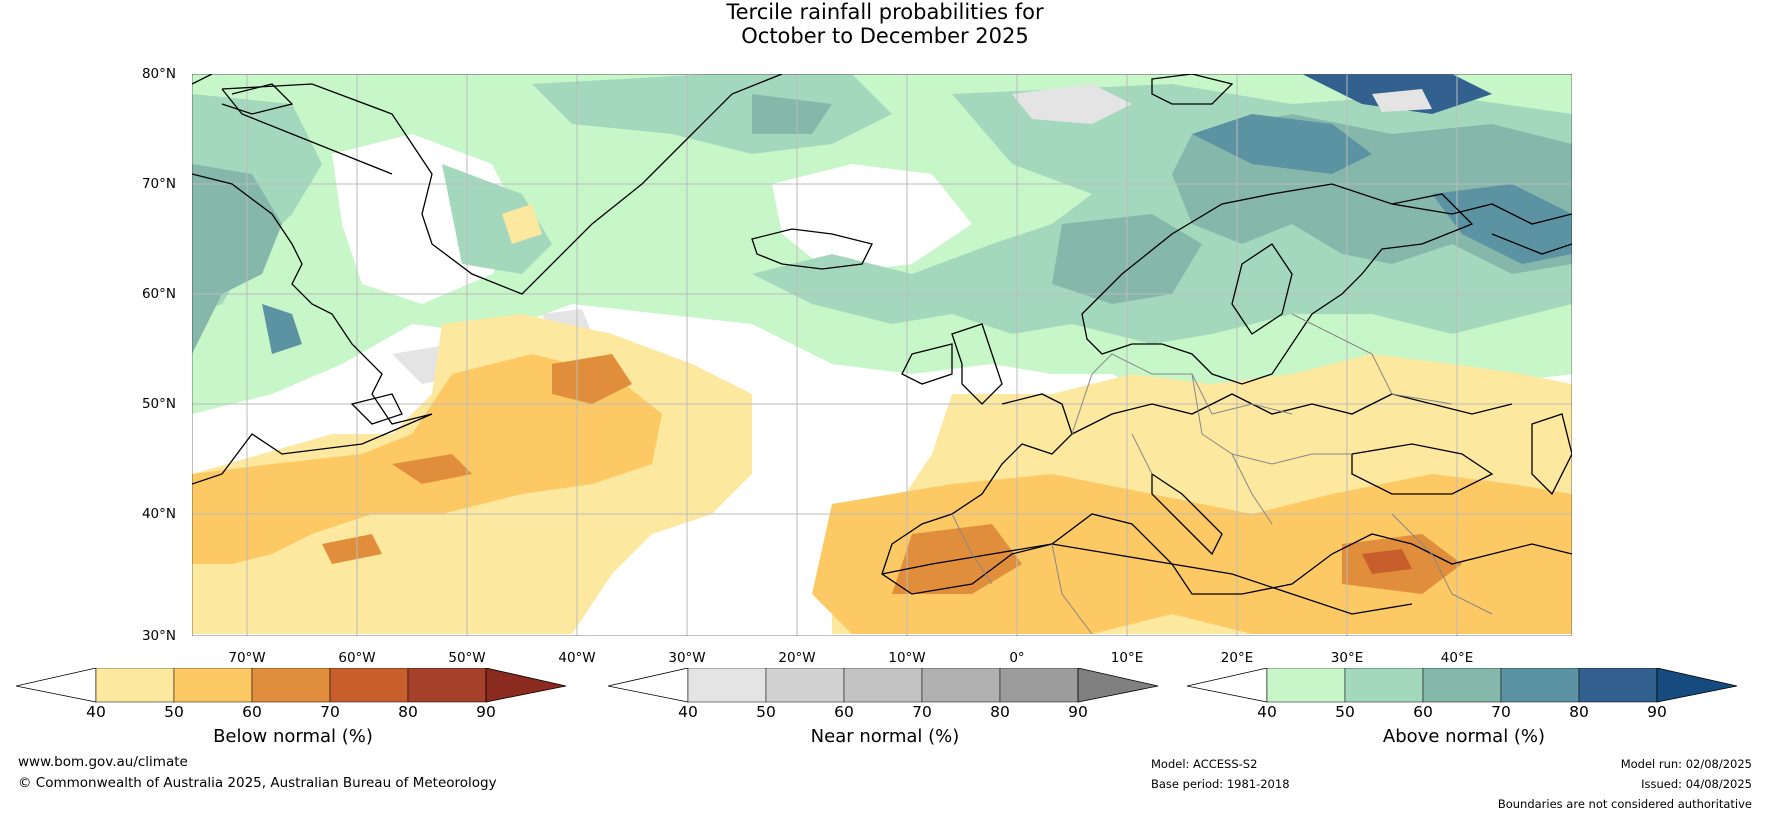  Describe the element at coordinates (1347, 658) in the screenshot. I see `lon-label-30e: 30°E` at that location.